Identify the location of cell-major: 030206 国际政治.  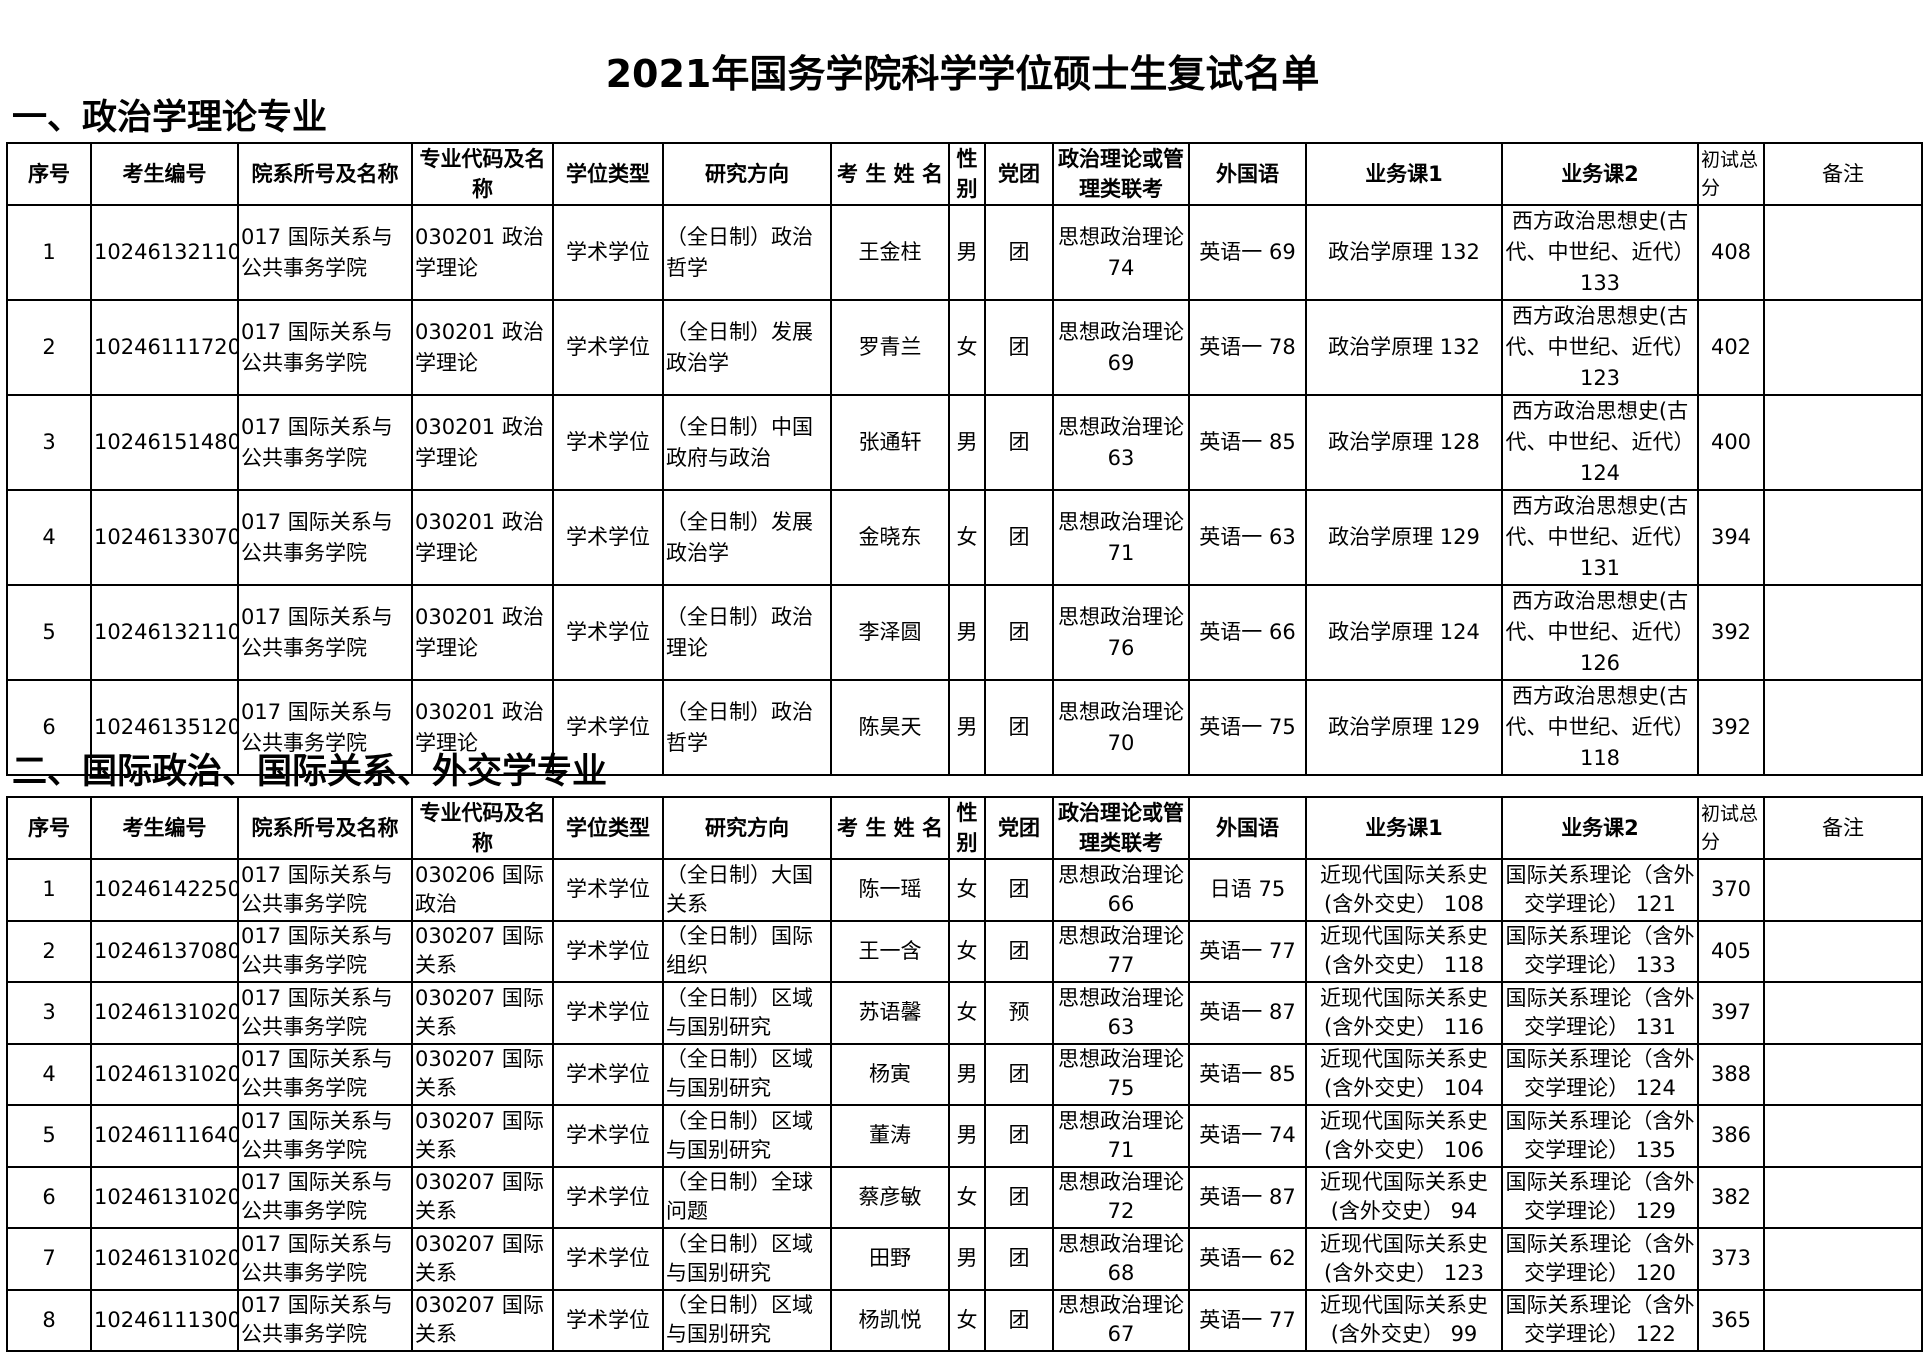
(482, 890).